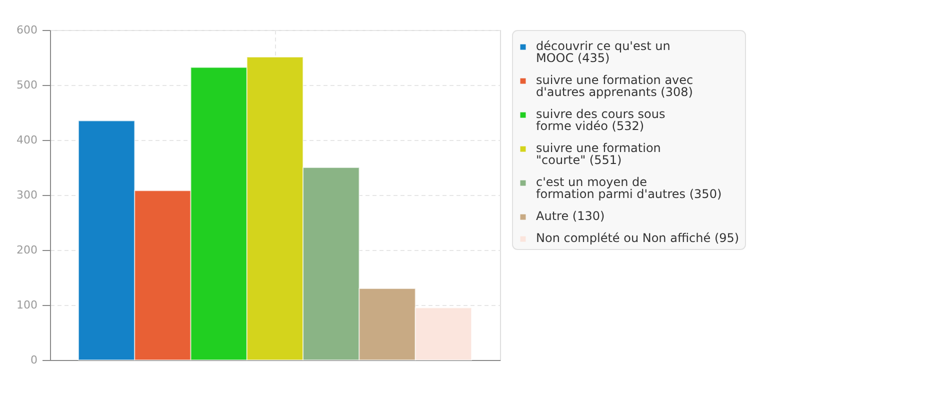  What do you see at coordinates (598, 154) in the screenshot?
I see `legend-label: suivre une formation "courte" (551)` at bounding box center [598, 154].